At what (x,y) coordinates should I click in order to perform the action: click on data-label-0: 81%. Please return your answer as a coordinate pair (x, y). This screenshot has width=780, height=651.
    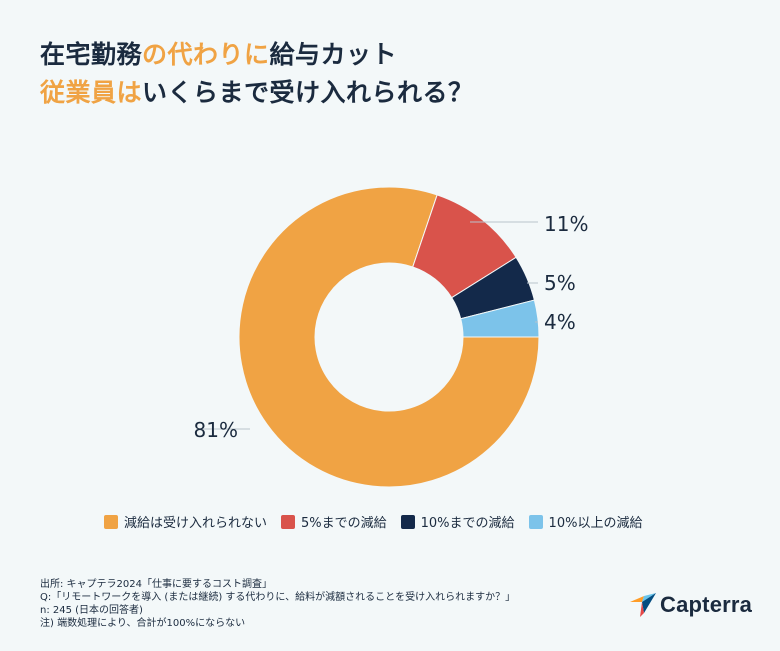
    Looking at the image, I should click on (216, 430).